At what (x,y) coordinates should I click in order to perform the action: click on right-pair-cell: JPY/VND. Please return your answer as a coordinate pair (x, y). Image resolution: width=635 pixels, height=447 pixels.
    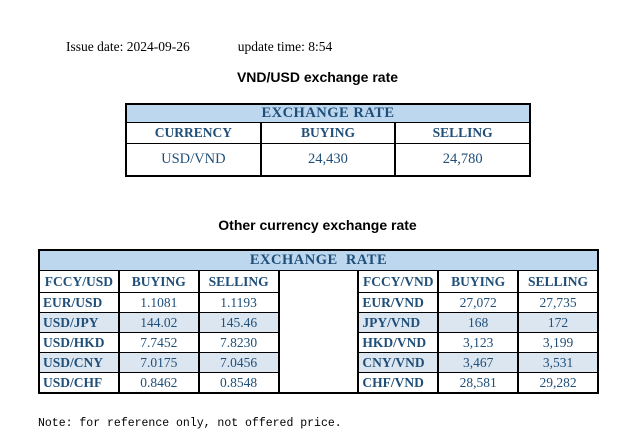
    Looking at the image, I should click on (398, 322).